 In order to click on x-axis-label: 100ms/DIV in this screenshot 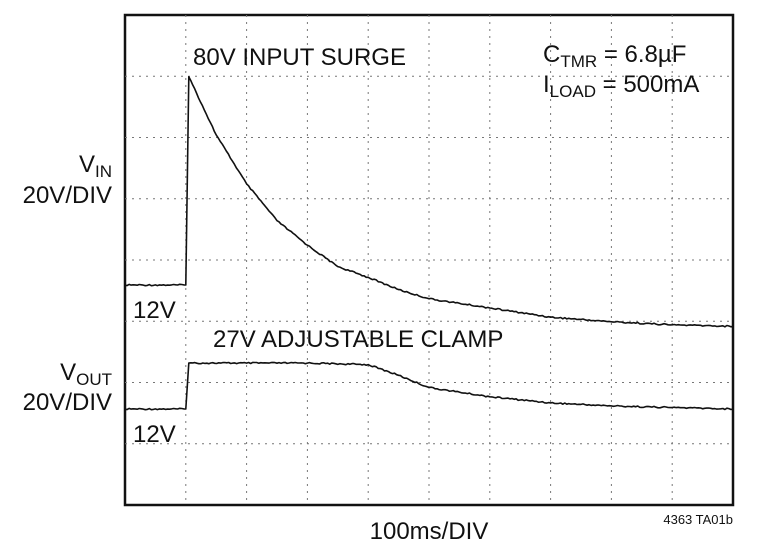, I will do `click(429, 531)`.